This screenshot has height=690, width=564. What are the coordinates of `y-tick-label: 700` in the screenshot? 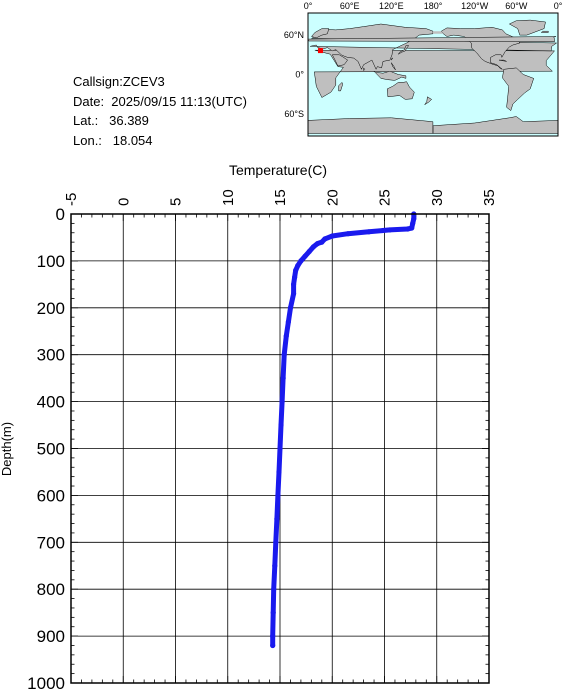 It's located at (51, 542).